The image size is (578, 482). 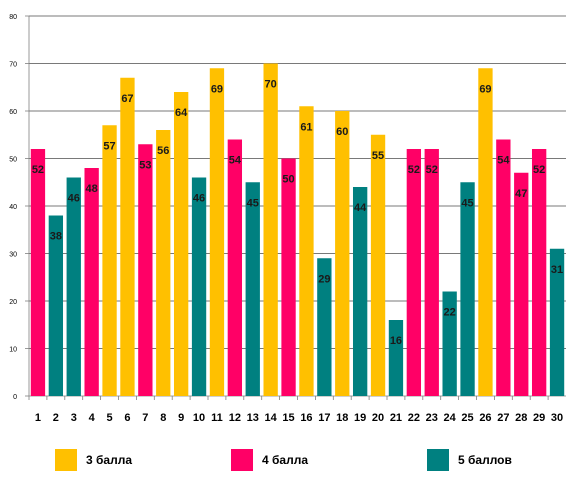 I want to click on x-tick-label: 19, so click(x=360, y=418).